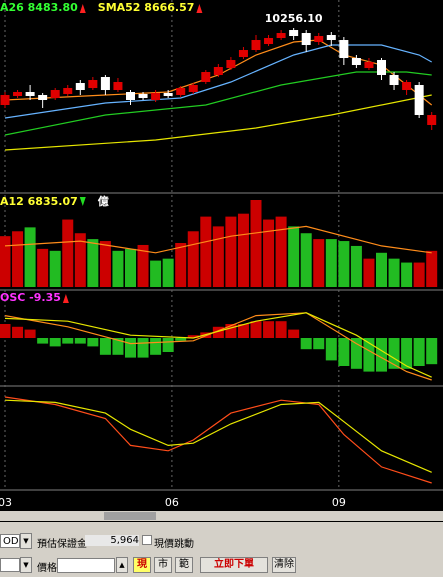  Describe the element at coordinates (112, 540) in the screenshot. I see `margin-value: 5,964` at that location.